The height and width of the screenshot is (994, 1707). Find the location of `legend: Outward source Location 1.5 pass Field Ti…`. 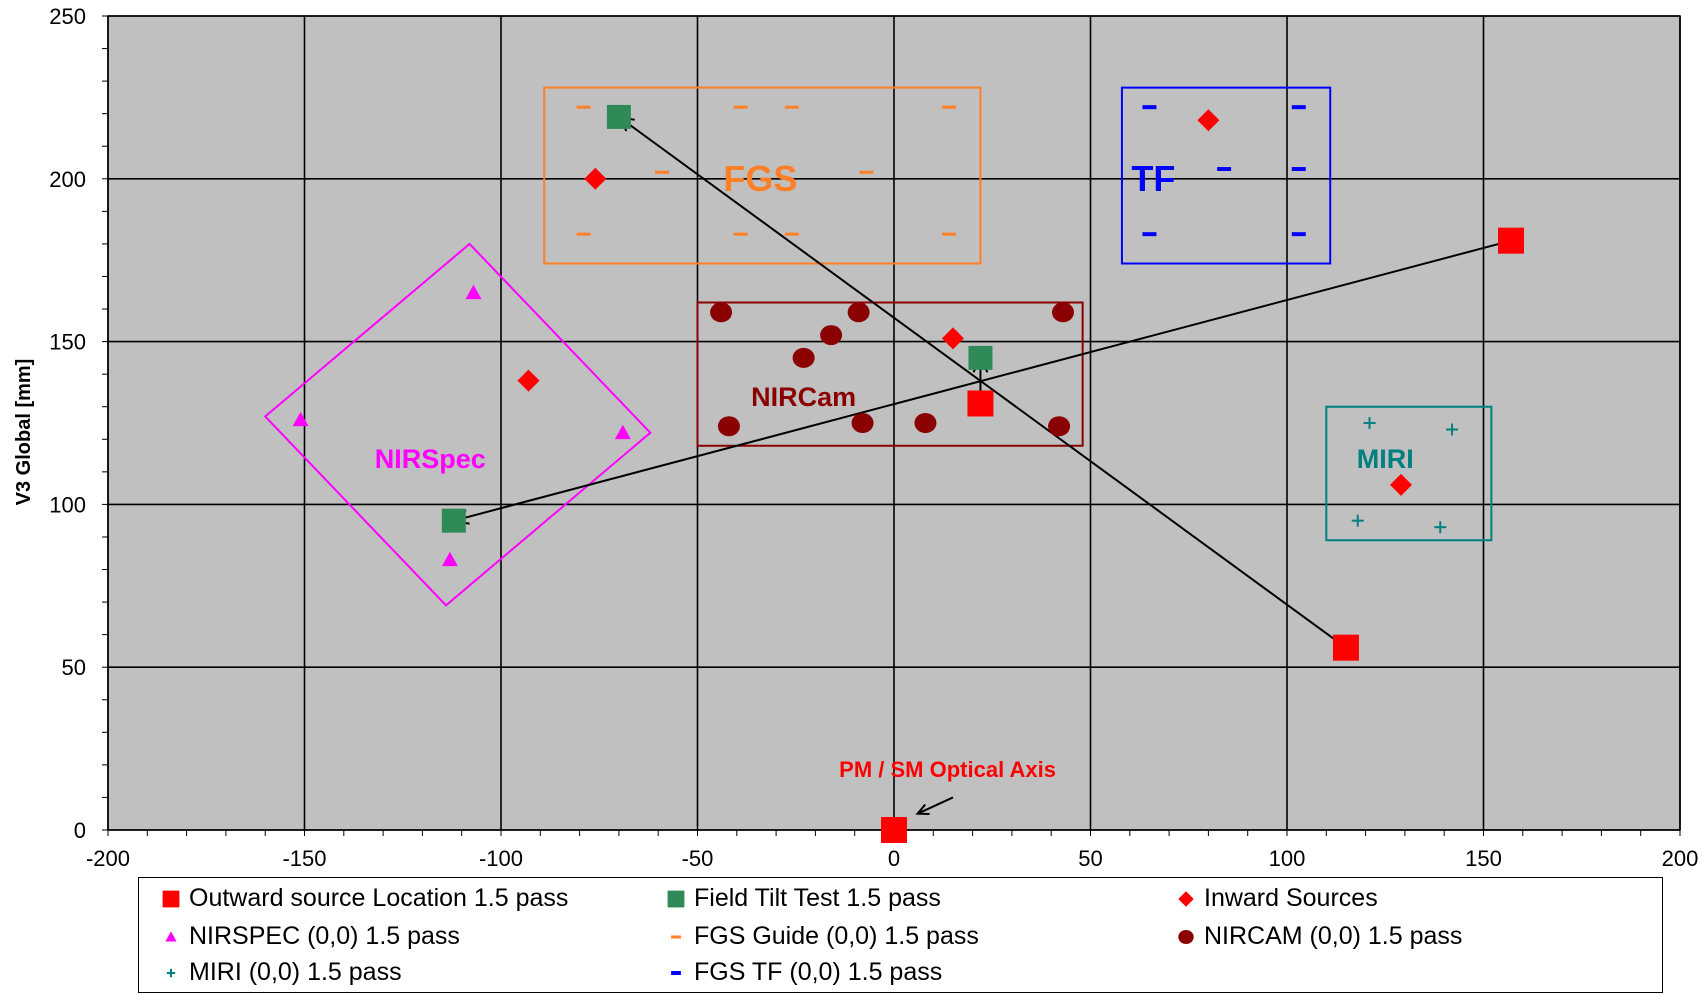

legend: Outward source Location 1.5 pass Field Ti… is located at coordinates (900, 935).